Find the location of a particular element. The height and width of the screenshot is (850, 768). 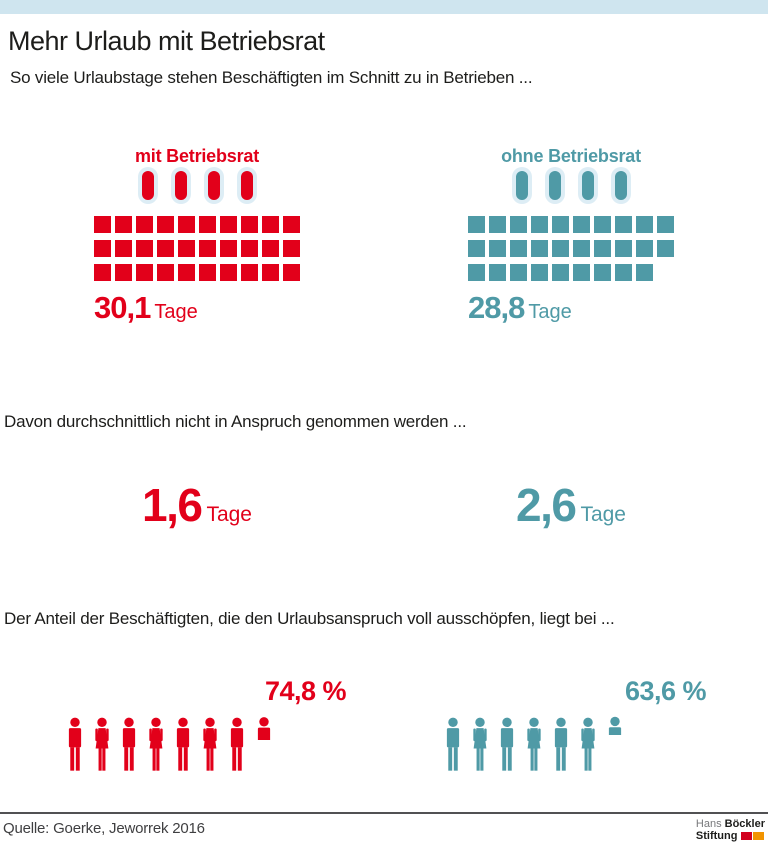

hans-boeckler-stiftung-logo: Hans Böckler Stiftung is located at coordinates (730, 830).